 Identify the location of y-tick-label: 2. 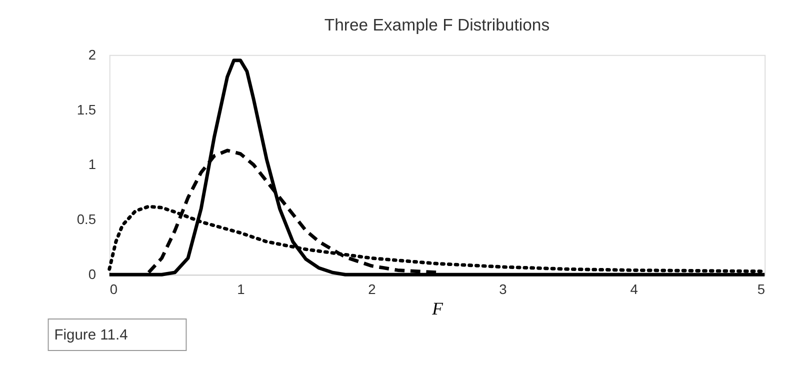
(92, 54).